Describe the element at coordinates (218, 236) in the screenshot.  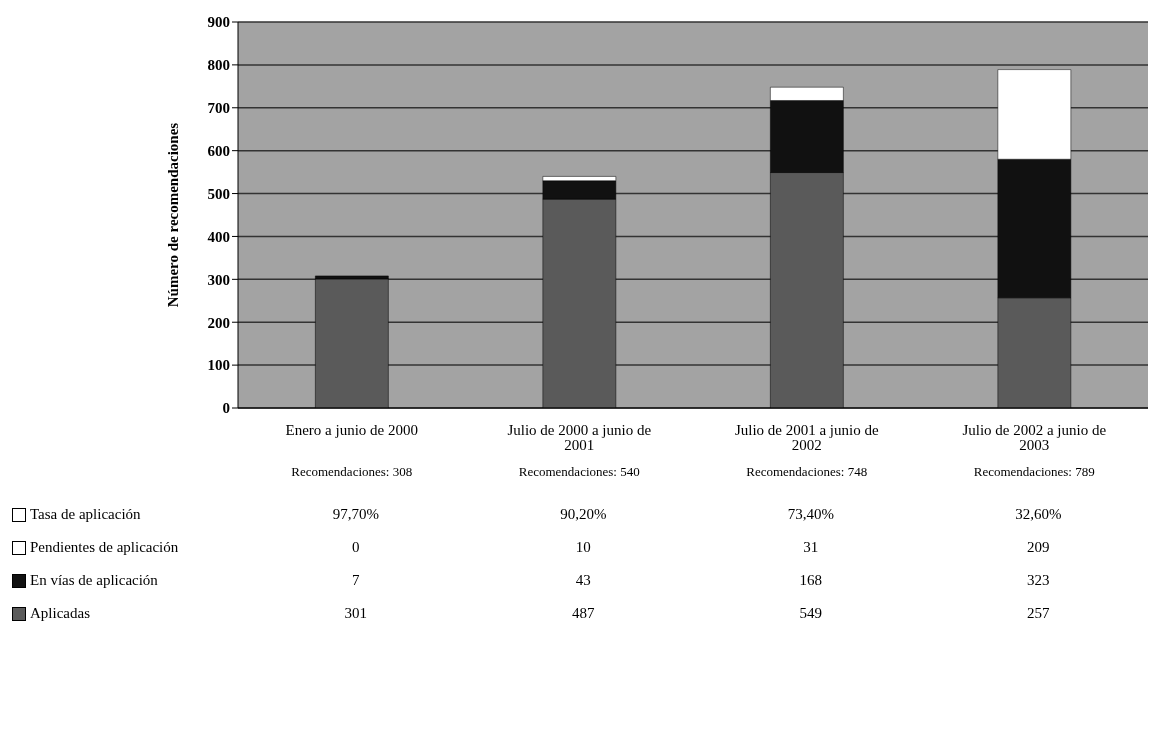
I see `y-tick-label: 400` at that location.